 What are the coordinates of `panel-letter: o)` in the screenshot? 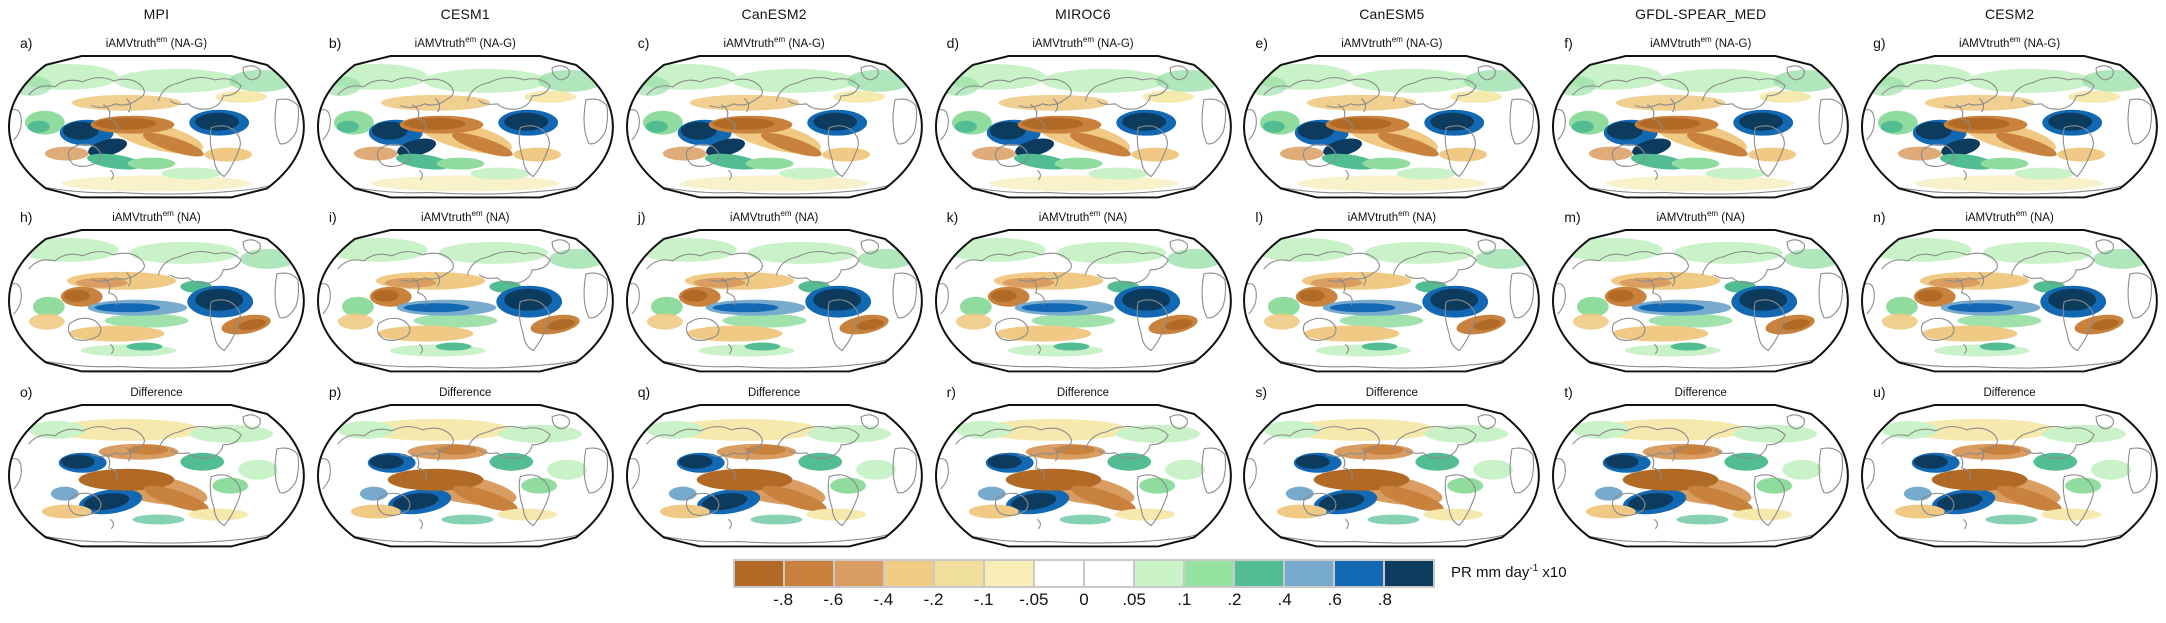 It's located at (26, 391).